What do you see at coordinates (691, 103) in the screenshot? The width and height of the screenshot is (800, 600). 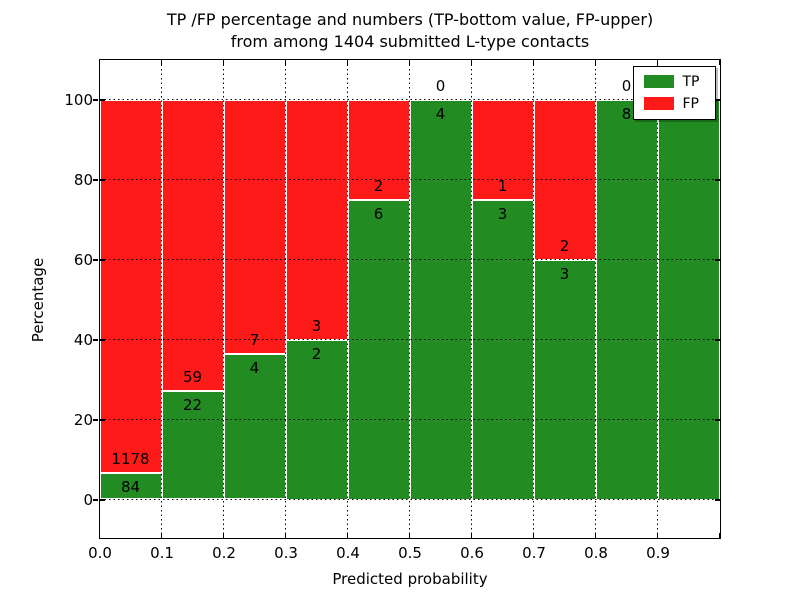 I see `legend-label-fp: FP` at bounding box center [691, 103].